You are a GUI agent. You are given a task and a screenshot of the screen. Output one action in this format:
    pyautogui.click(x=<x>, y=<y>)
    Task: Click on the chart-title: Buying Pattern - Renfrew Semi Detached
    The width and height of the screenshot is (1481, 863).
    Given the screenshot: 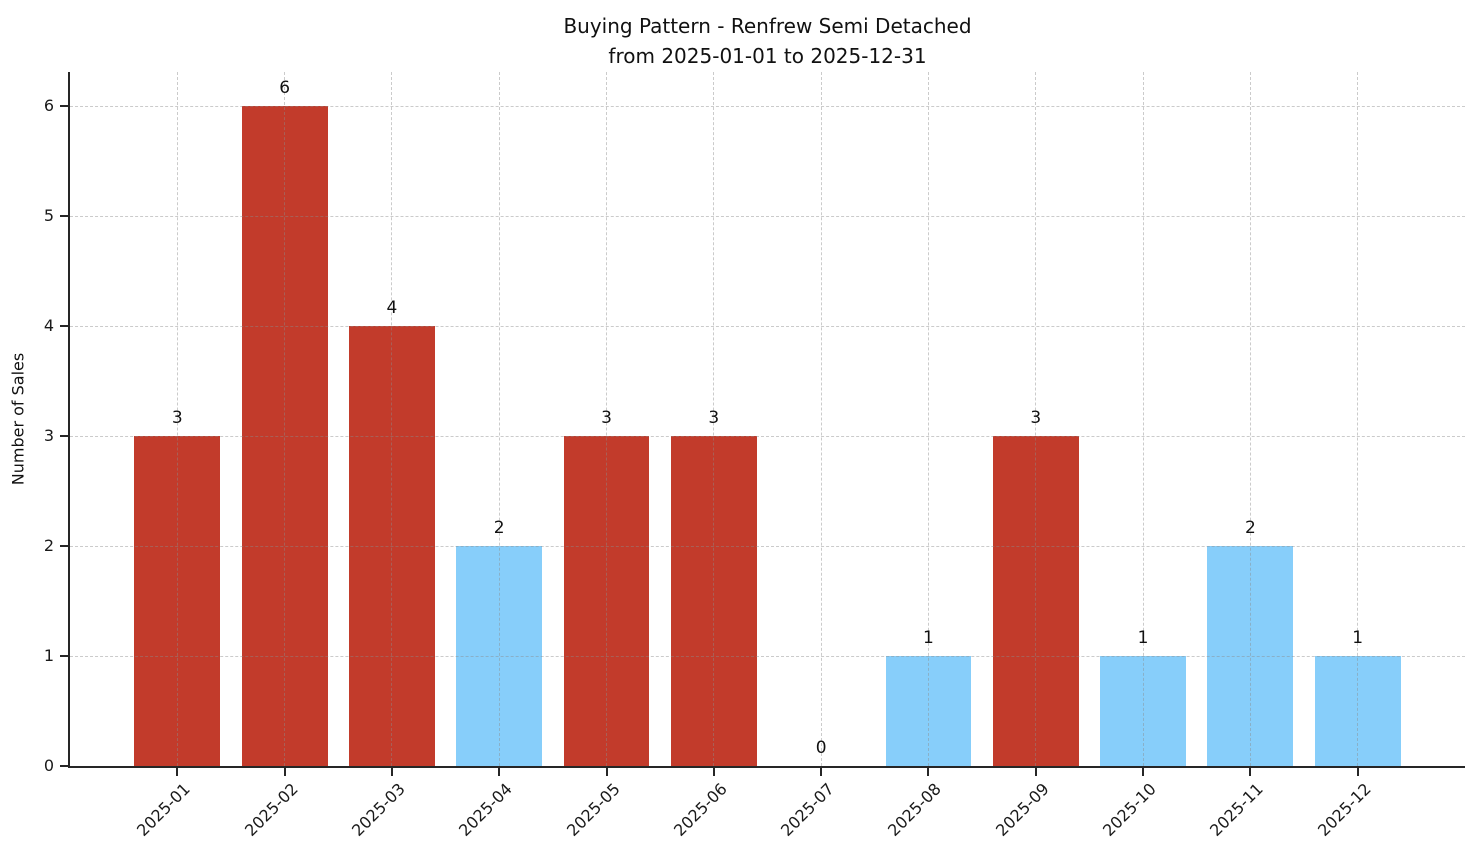 What is the action you would take?
    pyautogui.click(x=767, y=26)
    